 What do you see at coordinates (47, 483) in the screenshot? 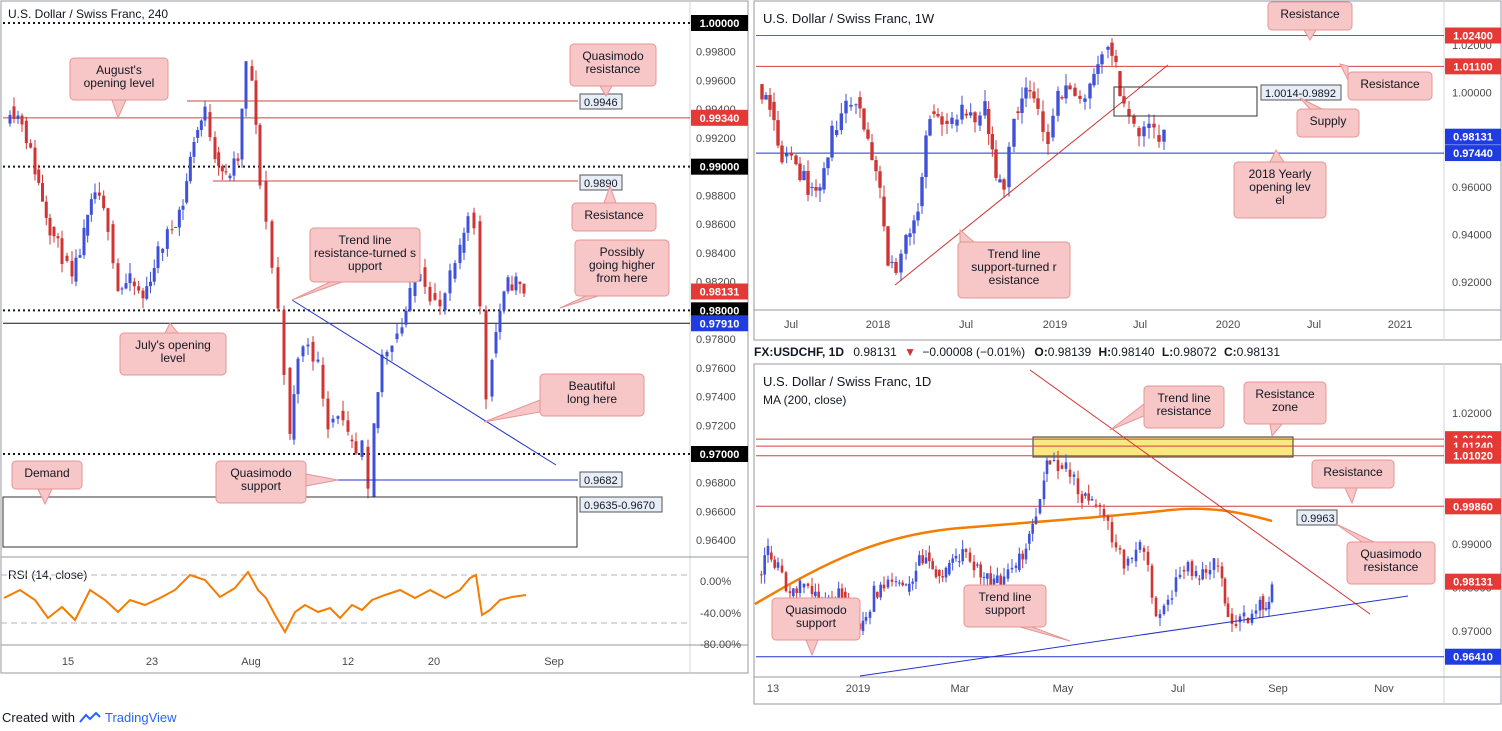
I see `h4-annotation-7: Demand` at bounding box center [47, 483].